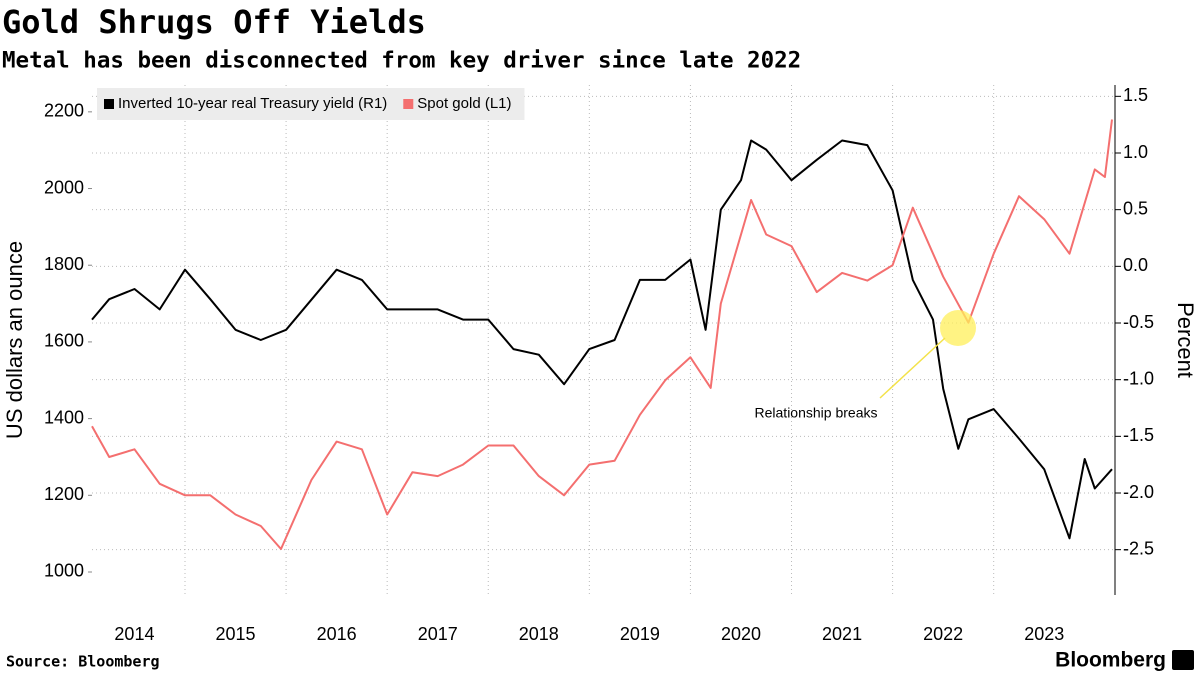  Describe the element at coordinates (741, 634) in the screenshot. I see `x-tick-label: 2020` at that location.